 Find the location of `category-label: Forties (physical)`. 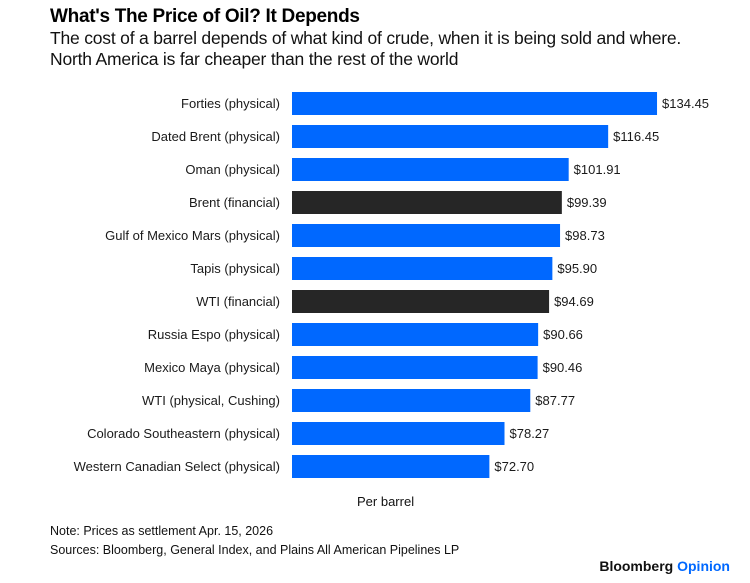

category-label: Forties (physical) is located at coordinates (230, 103).